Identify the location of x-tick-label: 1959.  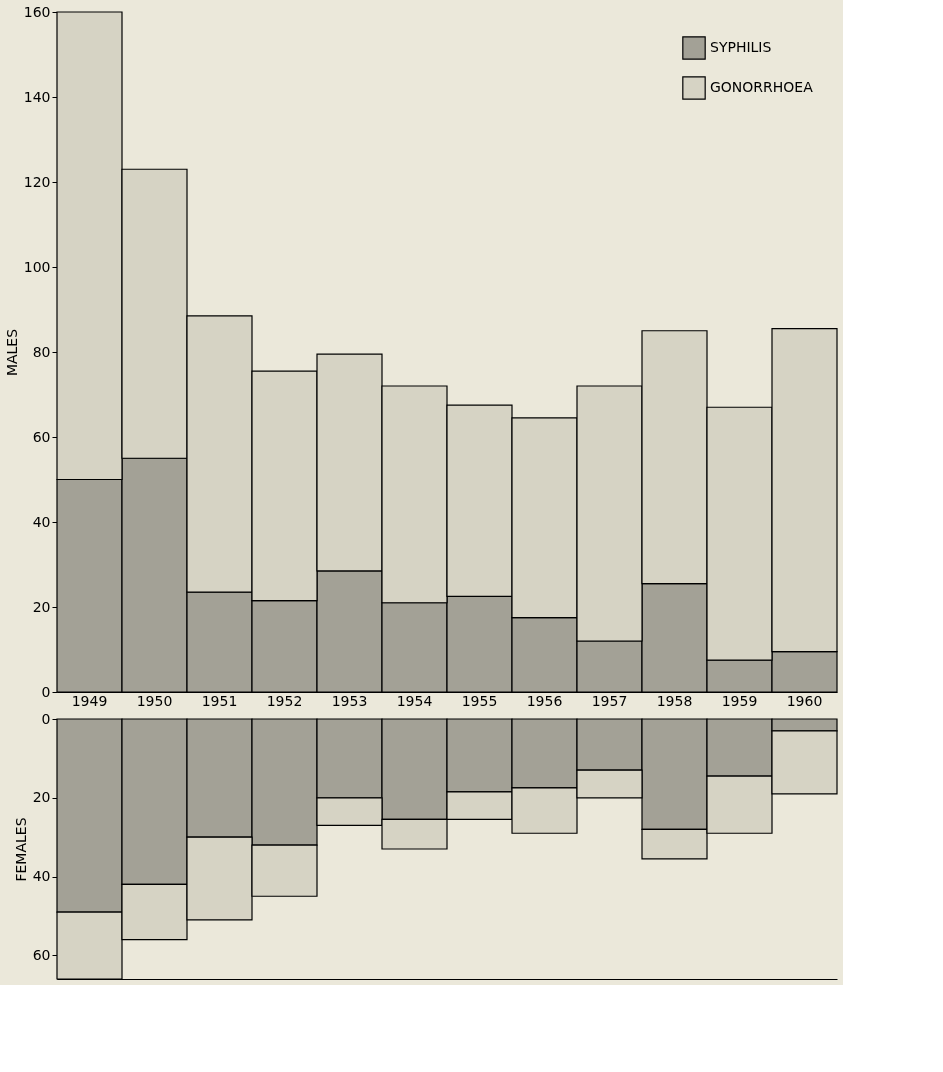
(739, 700).